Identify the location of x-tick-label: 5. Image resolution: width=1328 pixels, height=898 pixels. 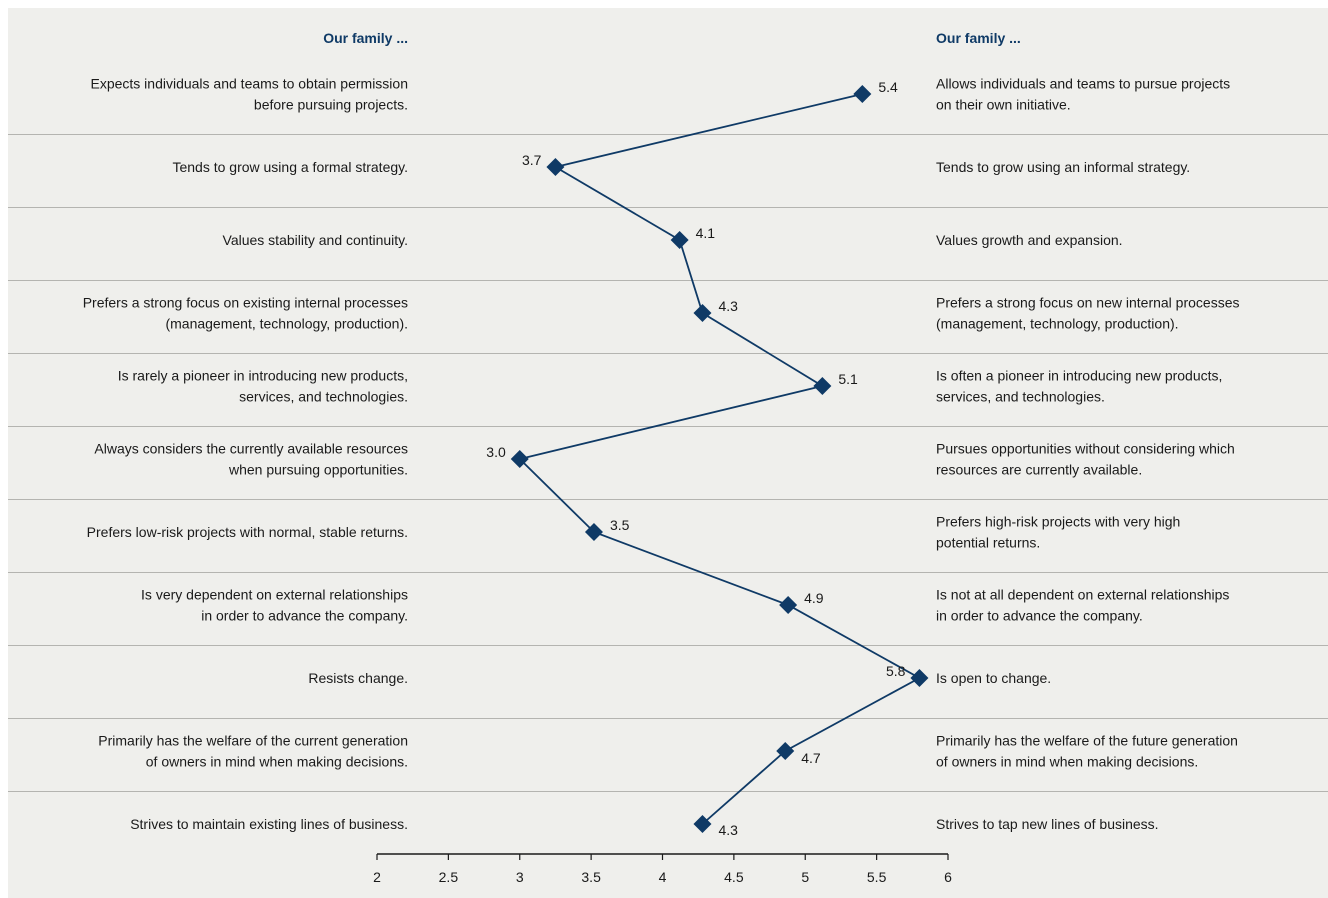
(805, 877).